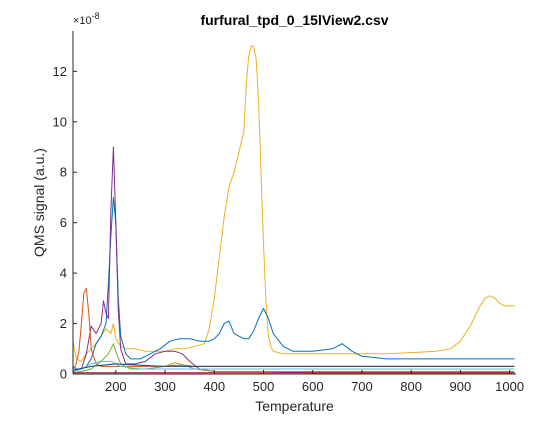 This screenshot has height=425, width=560. I want to click on x-tick-label: 200, so click(116, 386).